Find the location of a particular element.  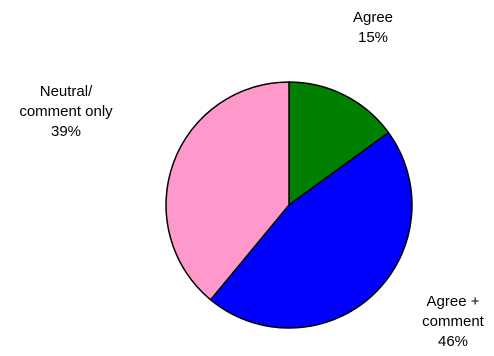

slice-label-agree: Agree is located at coordinates (373, 17).